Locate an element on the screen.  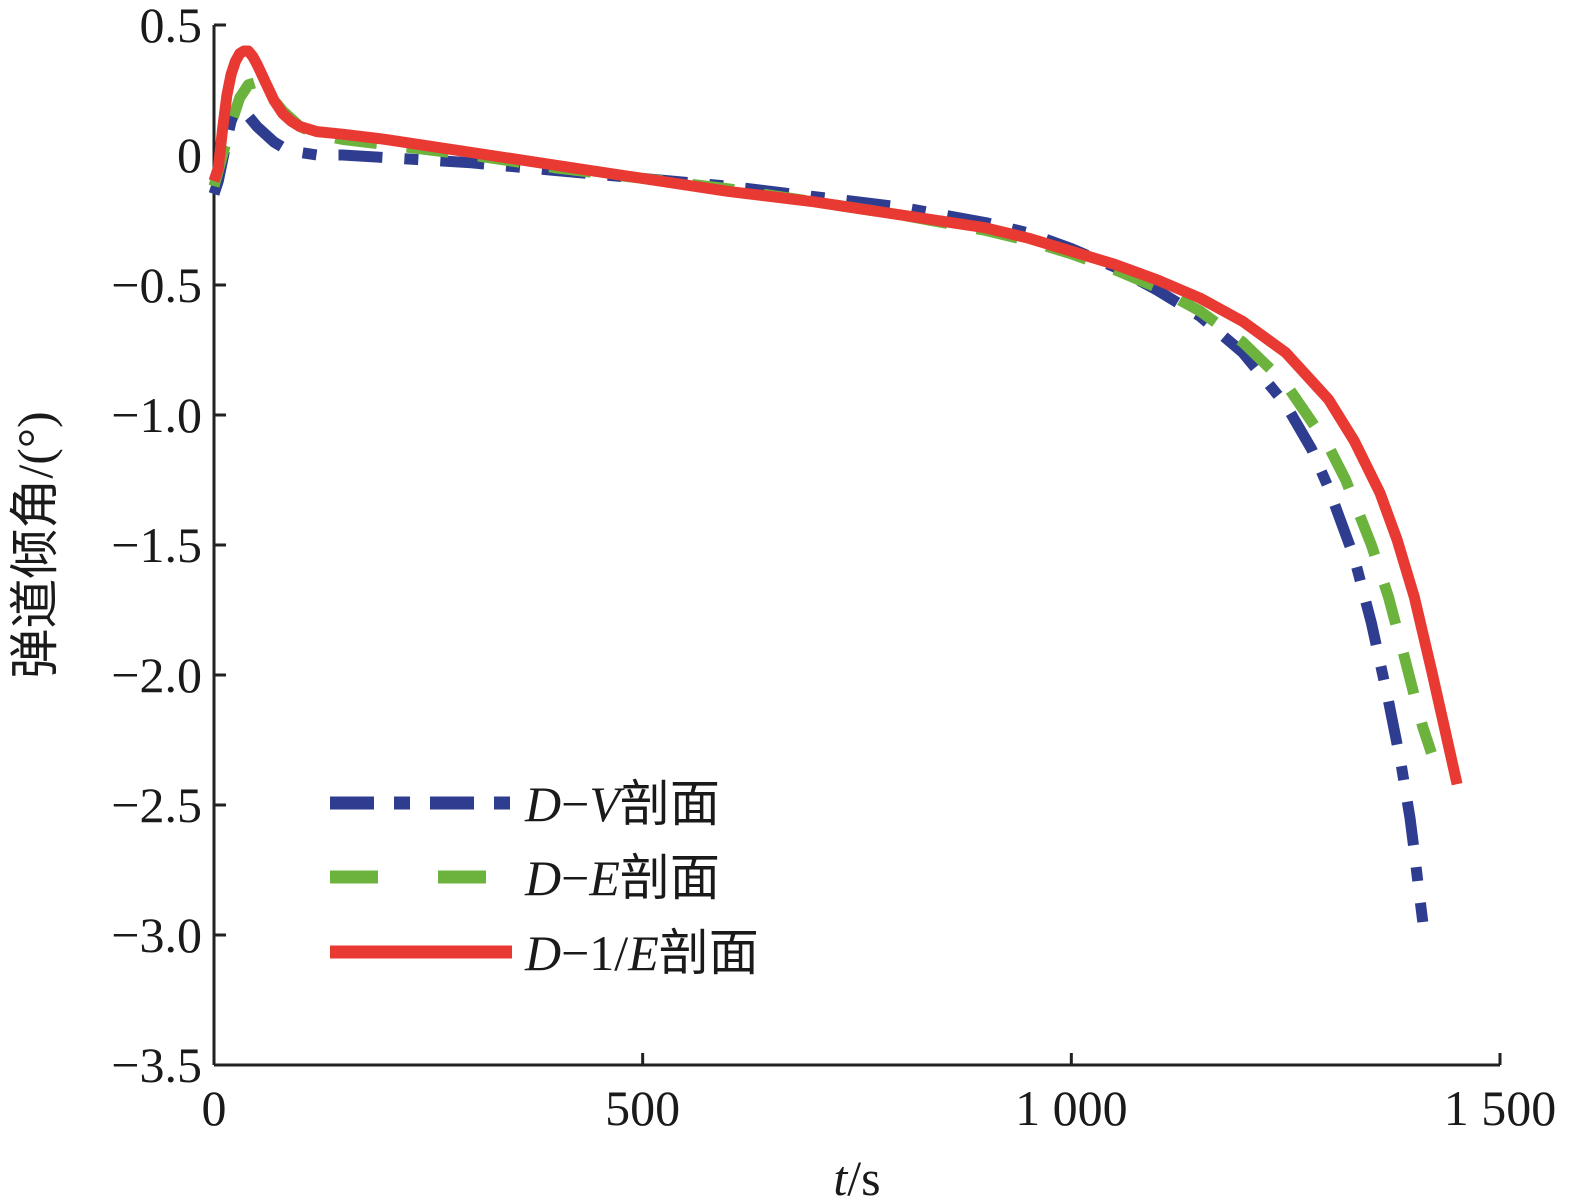
y-tick-label: −1.5 is located at coordinates (156, 545).